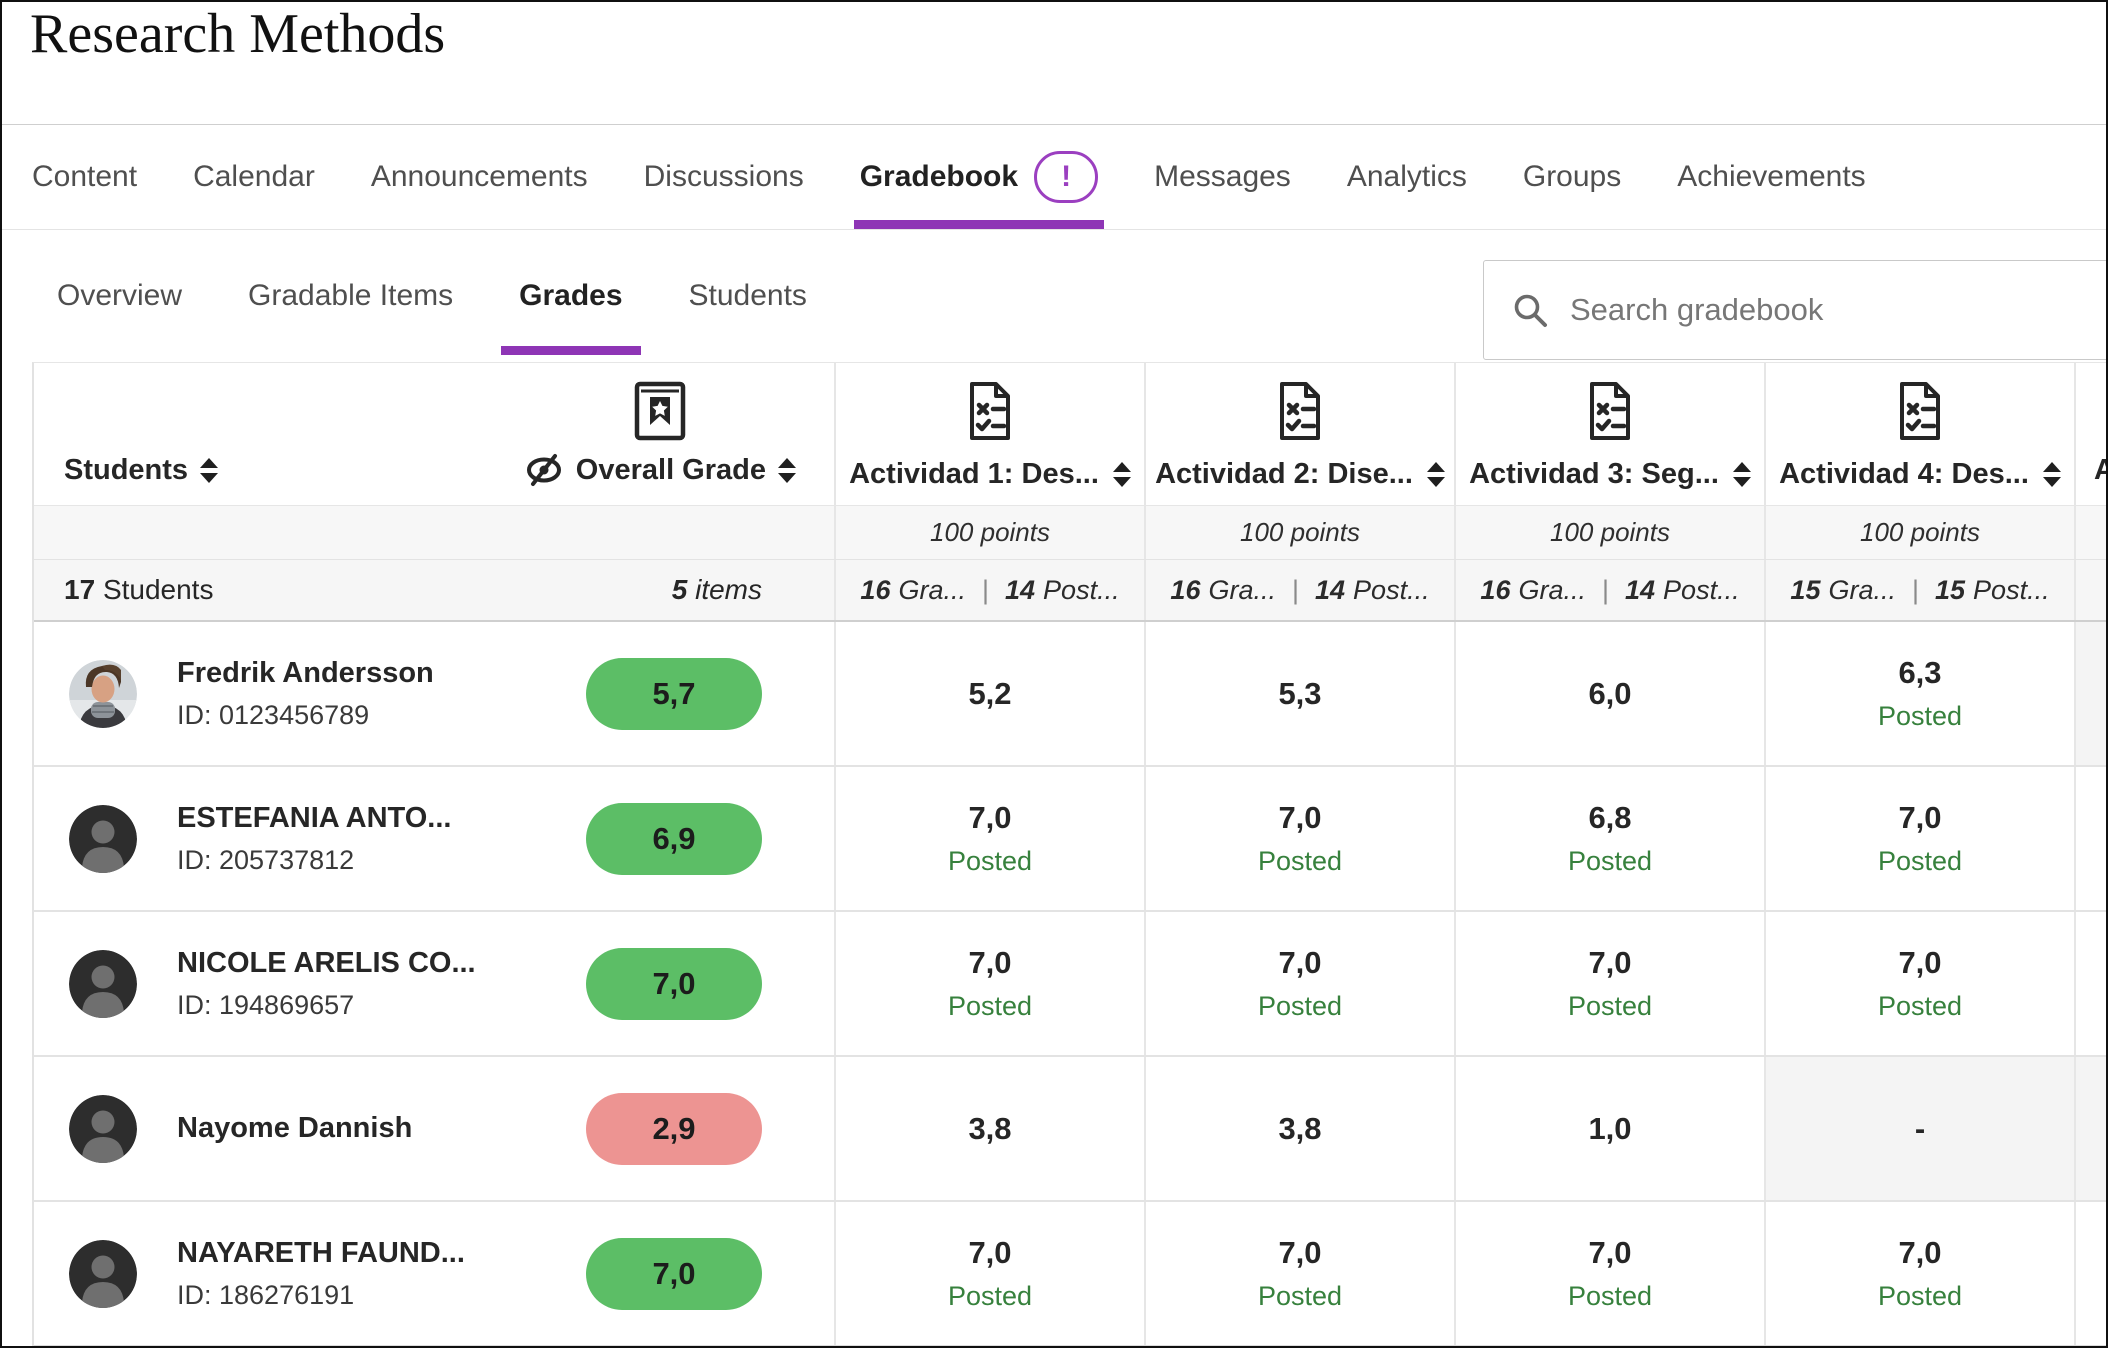  Describe the element at coordinates (1609, 693) in the screenshot. I see `grade-cell: 6,0` at that location.